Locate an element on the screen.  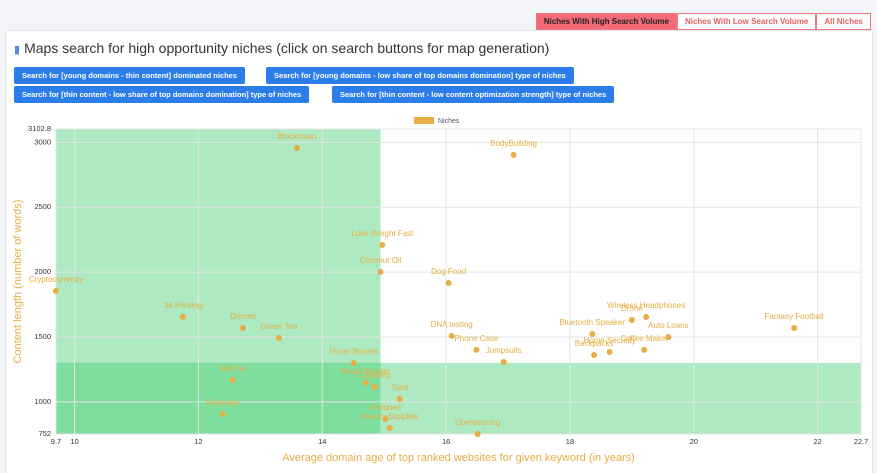
x-tick-label: 16 is located at coordinates (446, 441).